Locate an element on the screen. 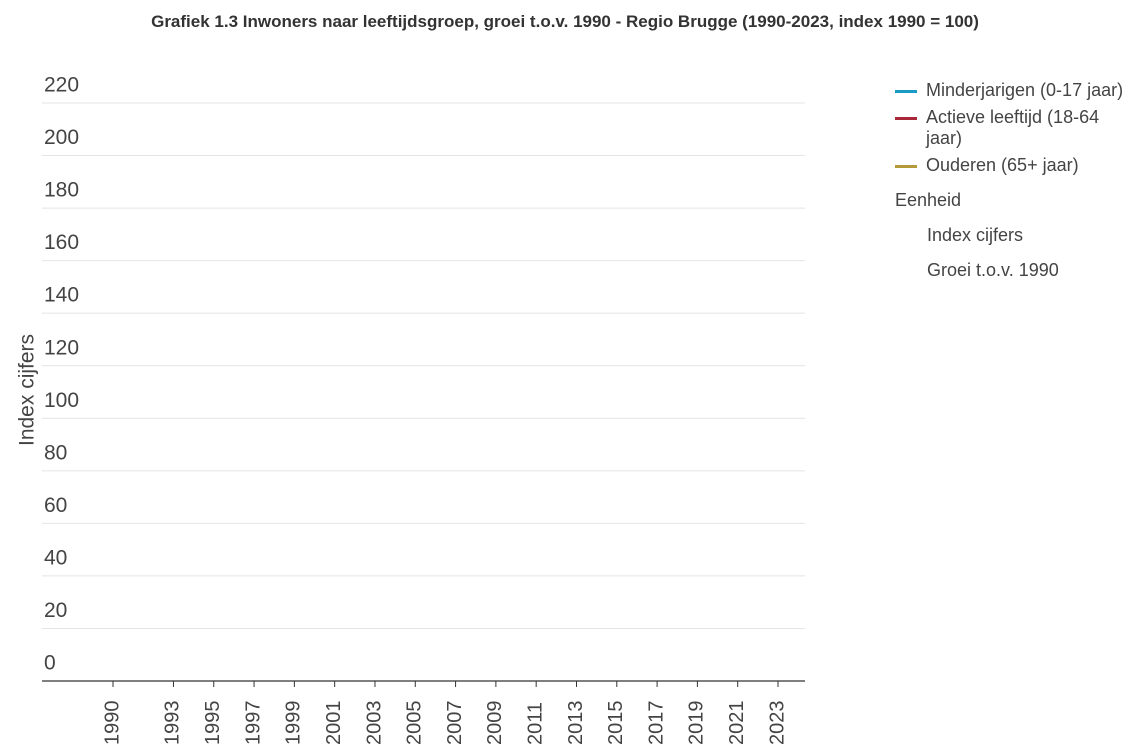 The image size is (1131, 751). x-tick-label: 1999 is located at coordinates (294, 723).